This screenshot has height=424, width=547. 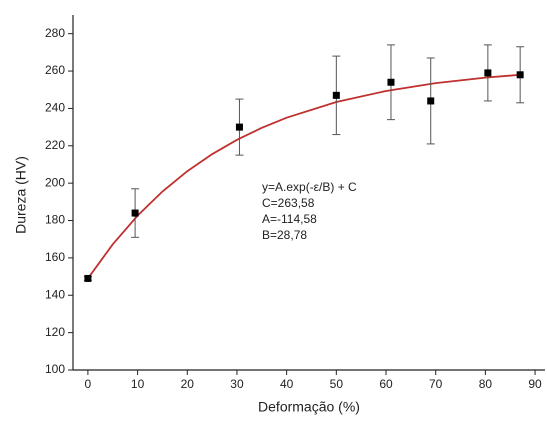 What do you see at coordinates (535, 384) in the screenshot?
I see `x-tick-label: 90` at bounding box center [535, 384].